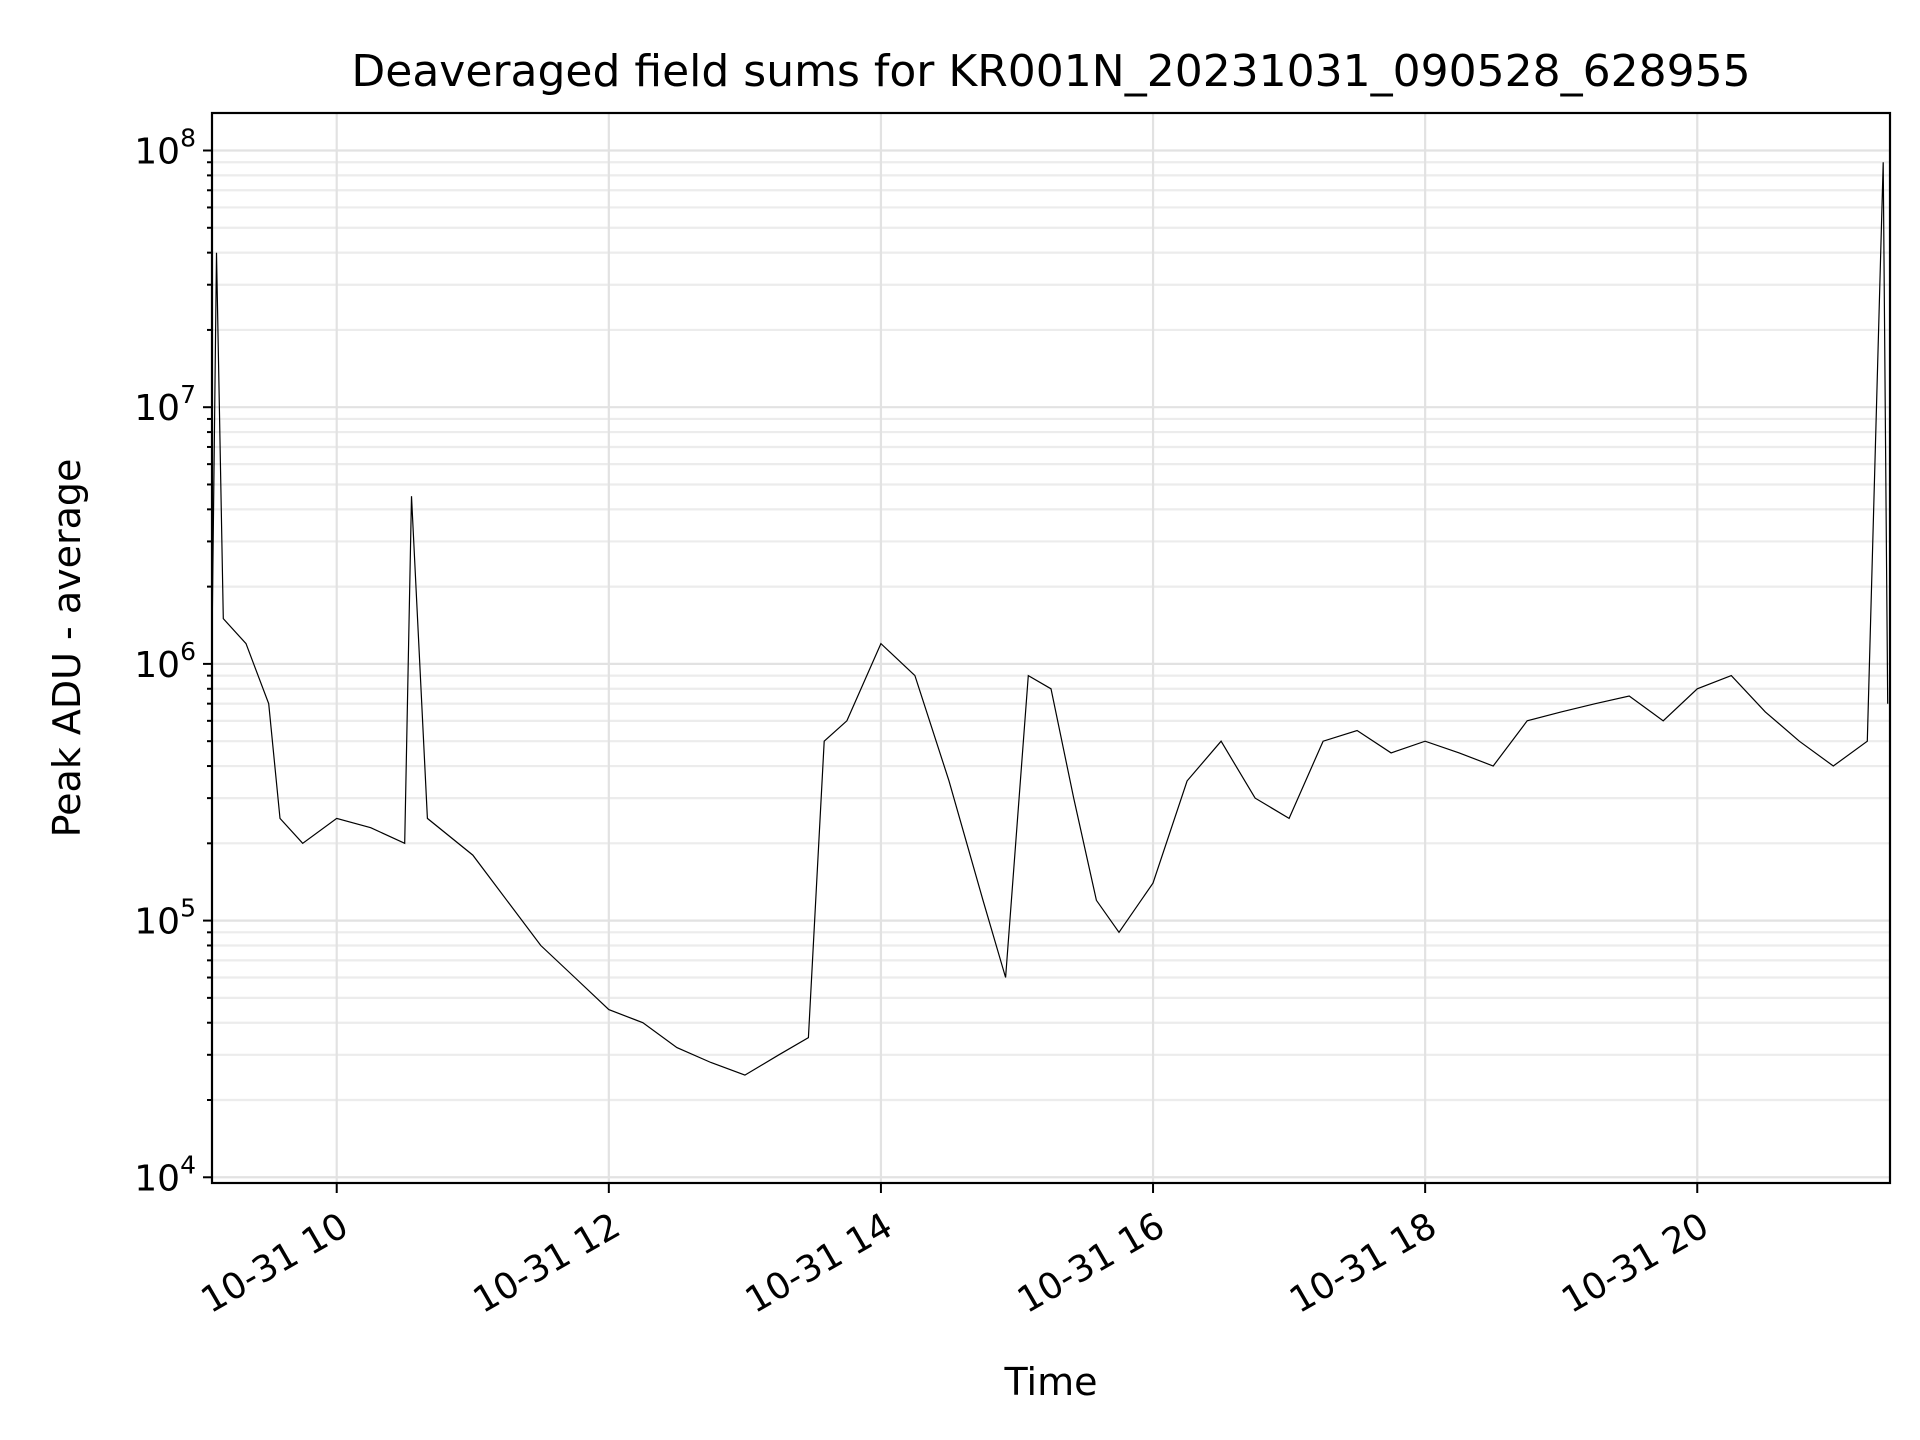 Image resolution: width=1920 pixels, height=1440 pixels. Describe the element at coordinates (67, 648) in the screenshot. I see `y-axis-label: Peak ADU - average` at that location.